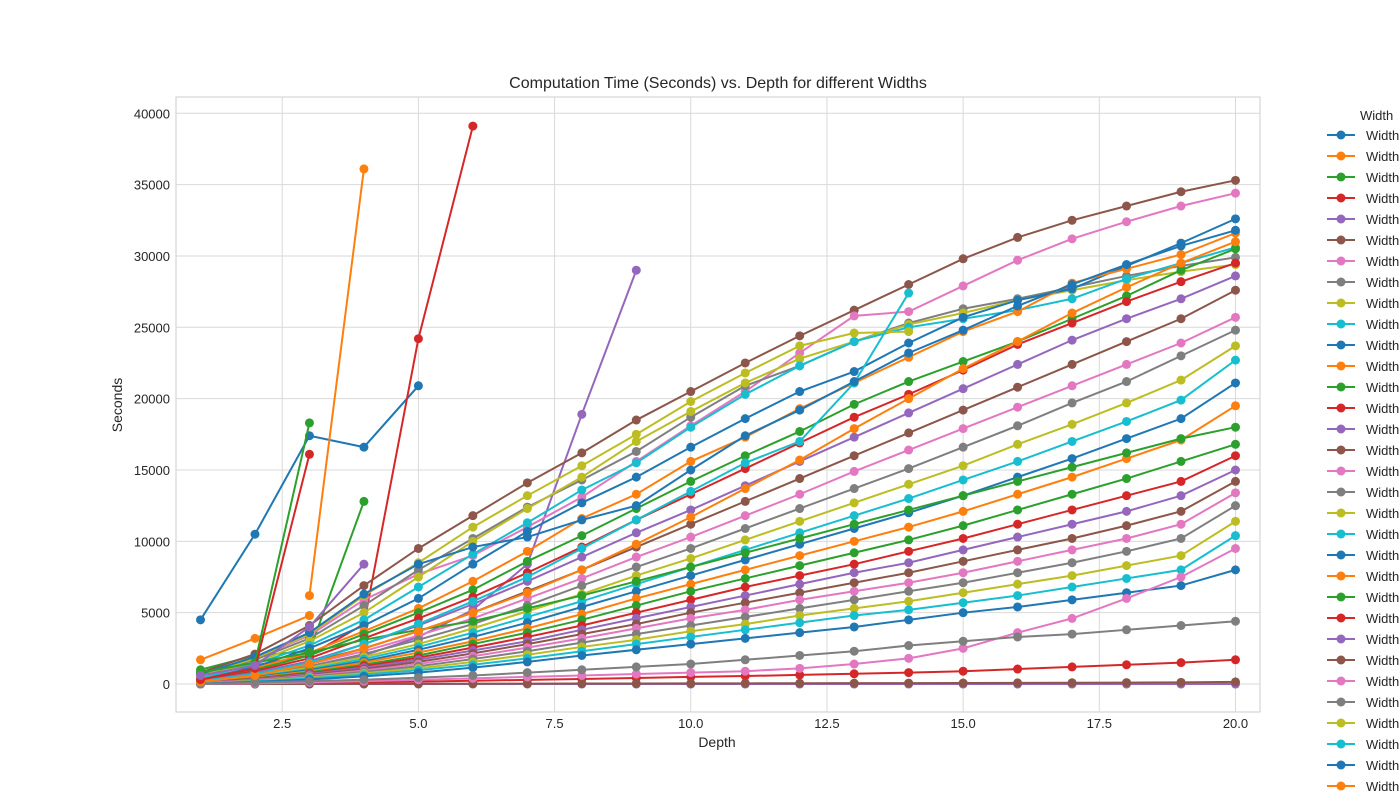 The height and width of the screenshot is (805, 1400). Describe the element at coordinates (152, 399) in the screenshot. I see `y-tick-label: 20000` at that location.